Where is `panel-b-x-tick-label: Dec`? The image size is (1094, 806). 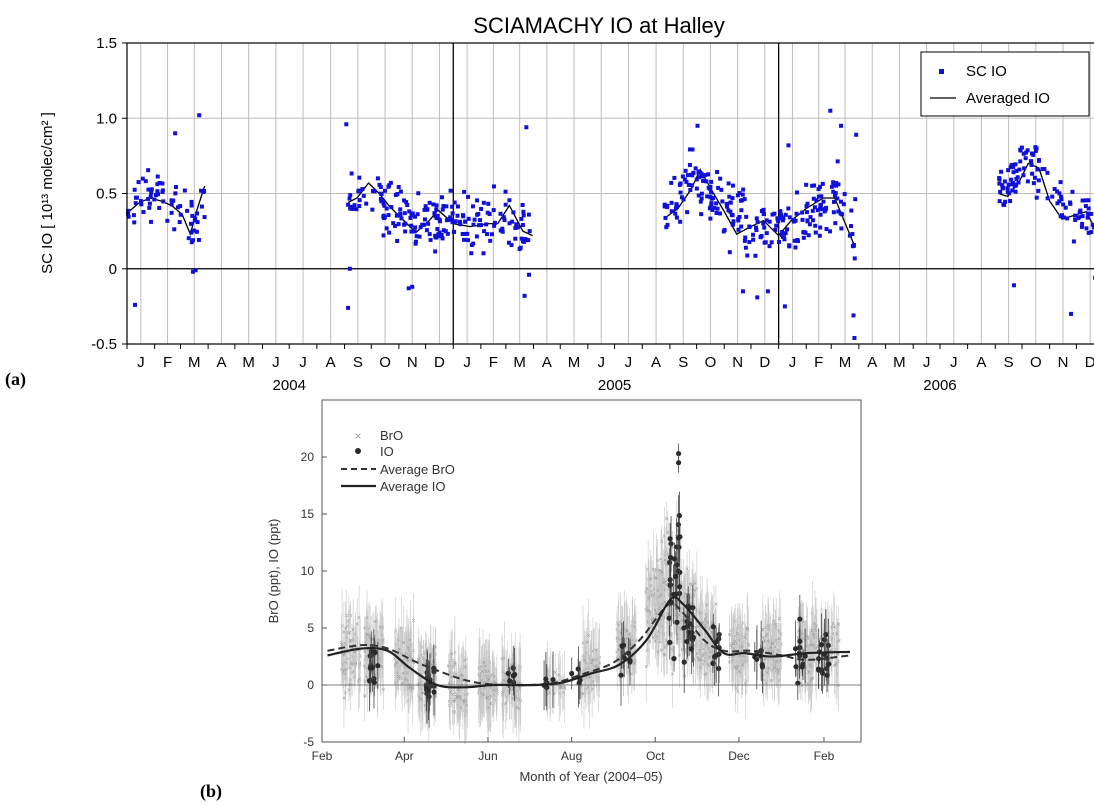
panel-b-x-tick-label: Dec is located at coordinates (738, 756).